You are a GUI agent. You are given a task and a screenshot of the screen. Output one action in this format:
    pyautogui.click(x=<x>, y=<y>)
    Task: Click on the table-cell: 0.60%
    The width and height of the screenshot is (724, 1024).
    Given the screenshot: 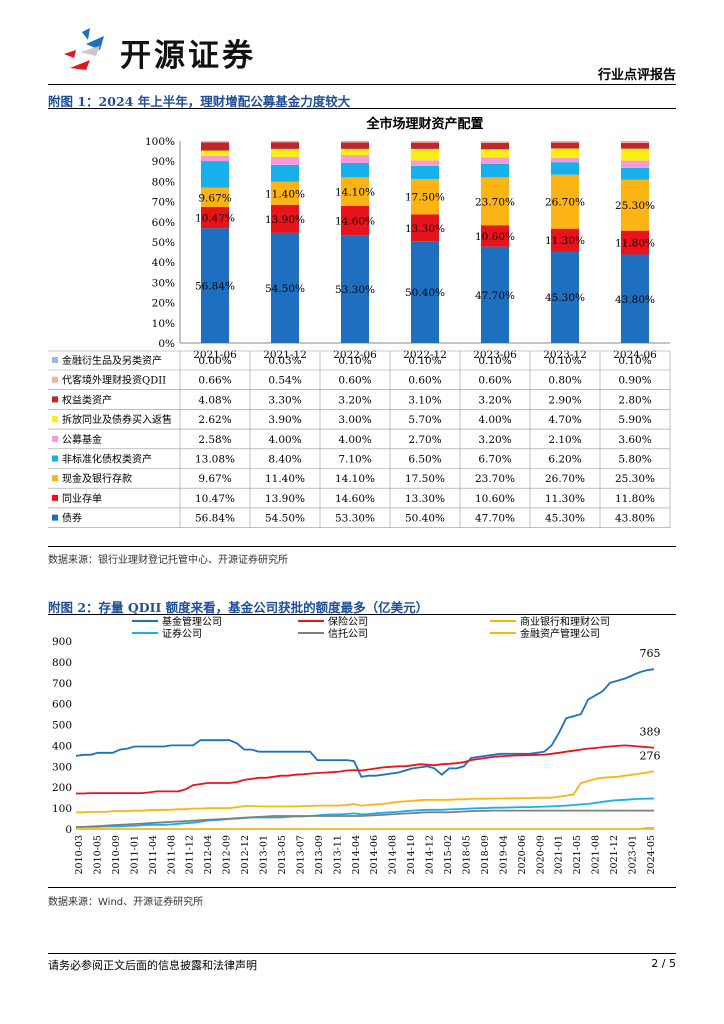 What is the action you would take?
    pyautogui.click(x=424, y=381)
    